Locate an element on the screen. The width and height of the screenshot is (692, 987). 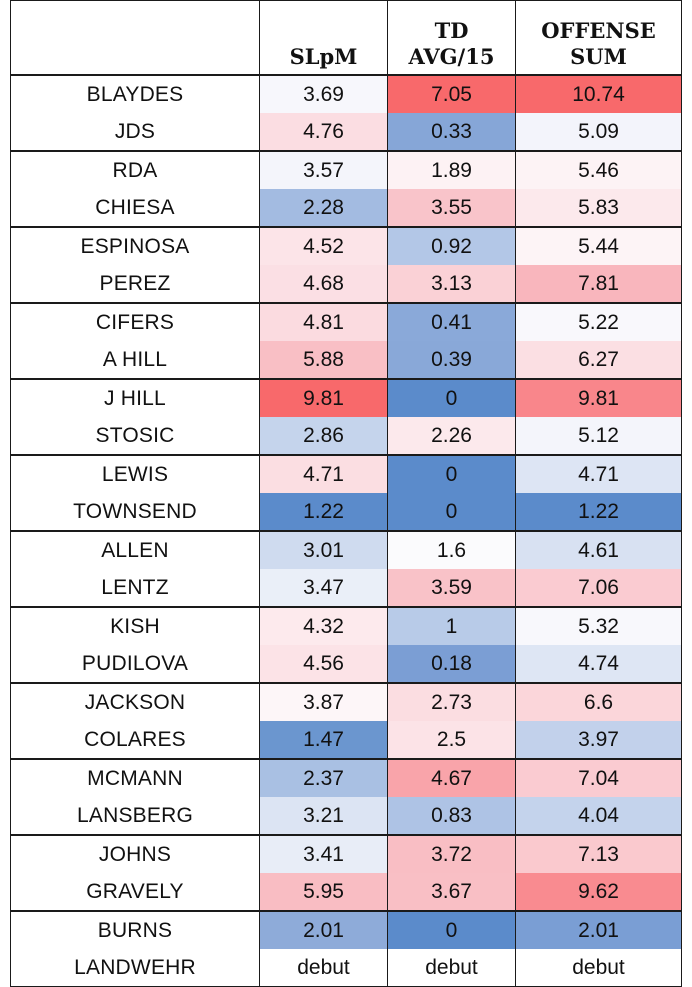
table-row: RDA 3.57 1.89 5.46 is located at coordinates (346, 169).